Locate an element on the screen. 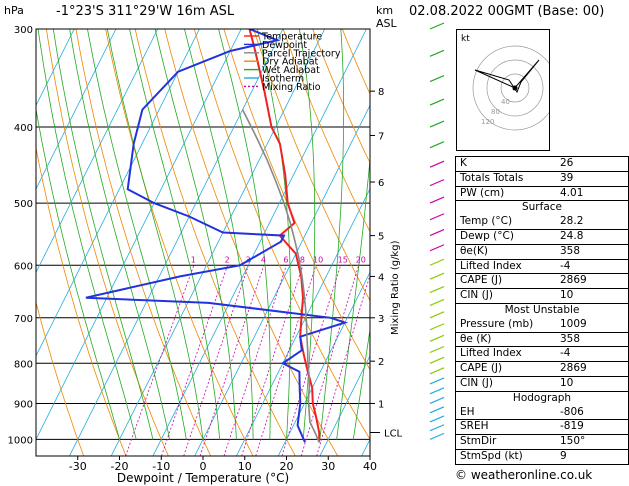  x-tick-label: -10 is located at coordinates (161, 466).